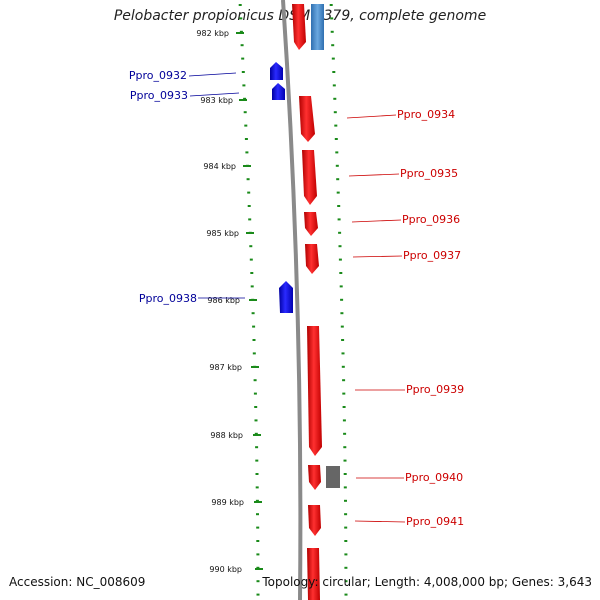  I want to click on kbp-tick-label: 982 kbp, so click(212, 33).